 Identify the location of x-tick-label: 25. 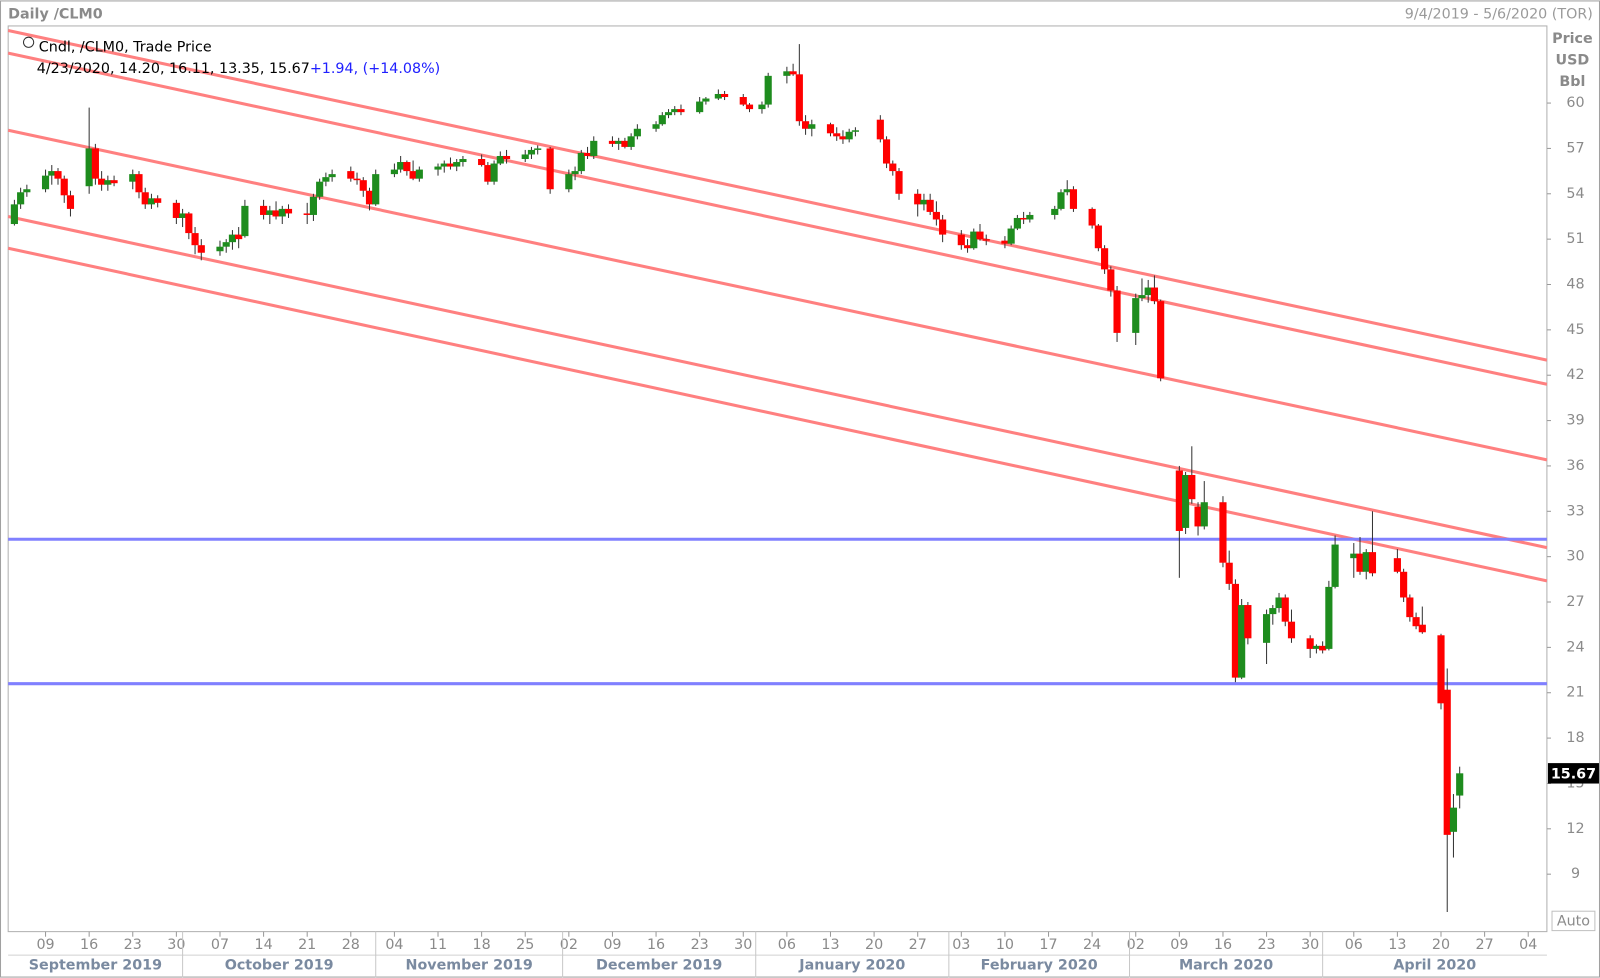
(525, 945).